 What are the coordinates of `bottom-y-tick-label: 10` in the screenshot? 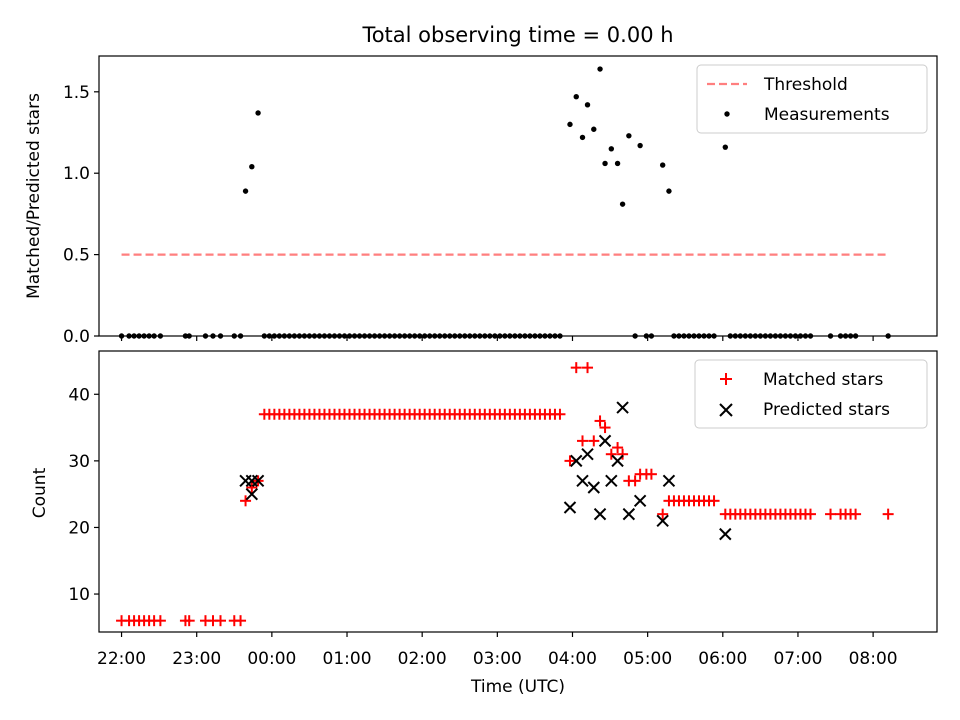 It's located at (79, 595).